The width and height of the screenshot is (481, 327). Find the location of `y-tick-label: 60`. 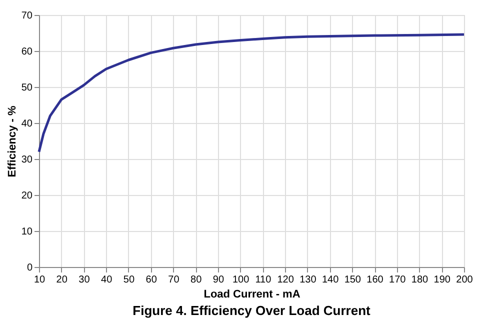

y-tick-label: 60 is located at coordinates (27, 52).